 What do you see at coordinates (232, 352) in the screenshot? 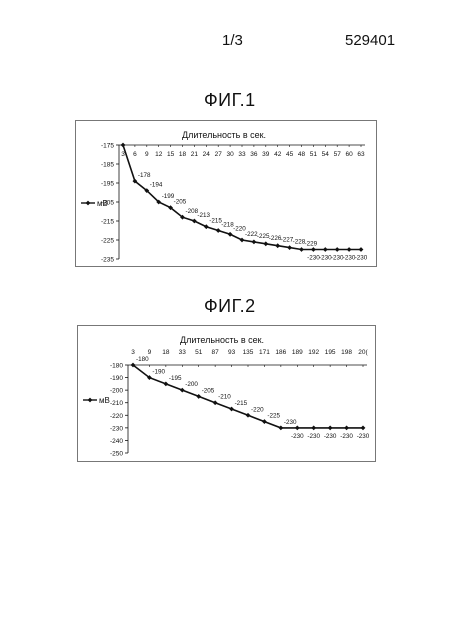
I see `x-tick-label: 93` at bounding box center [232, 352].